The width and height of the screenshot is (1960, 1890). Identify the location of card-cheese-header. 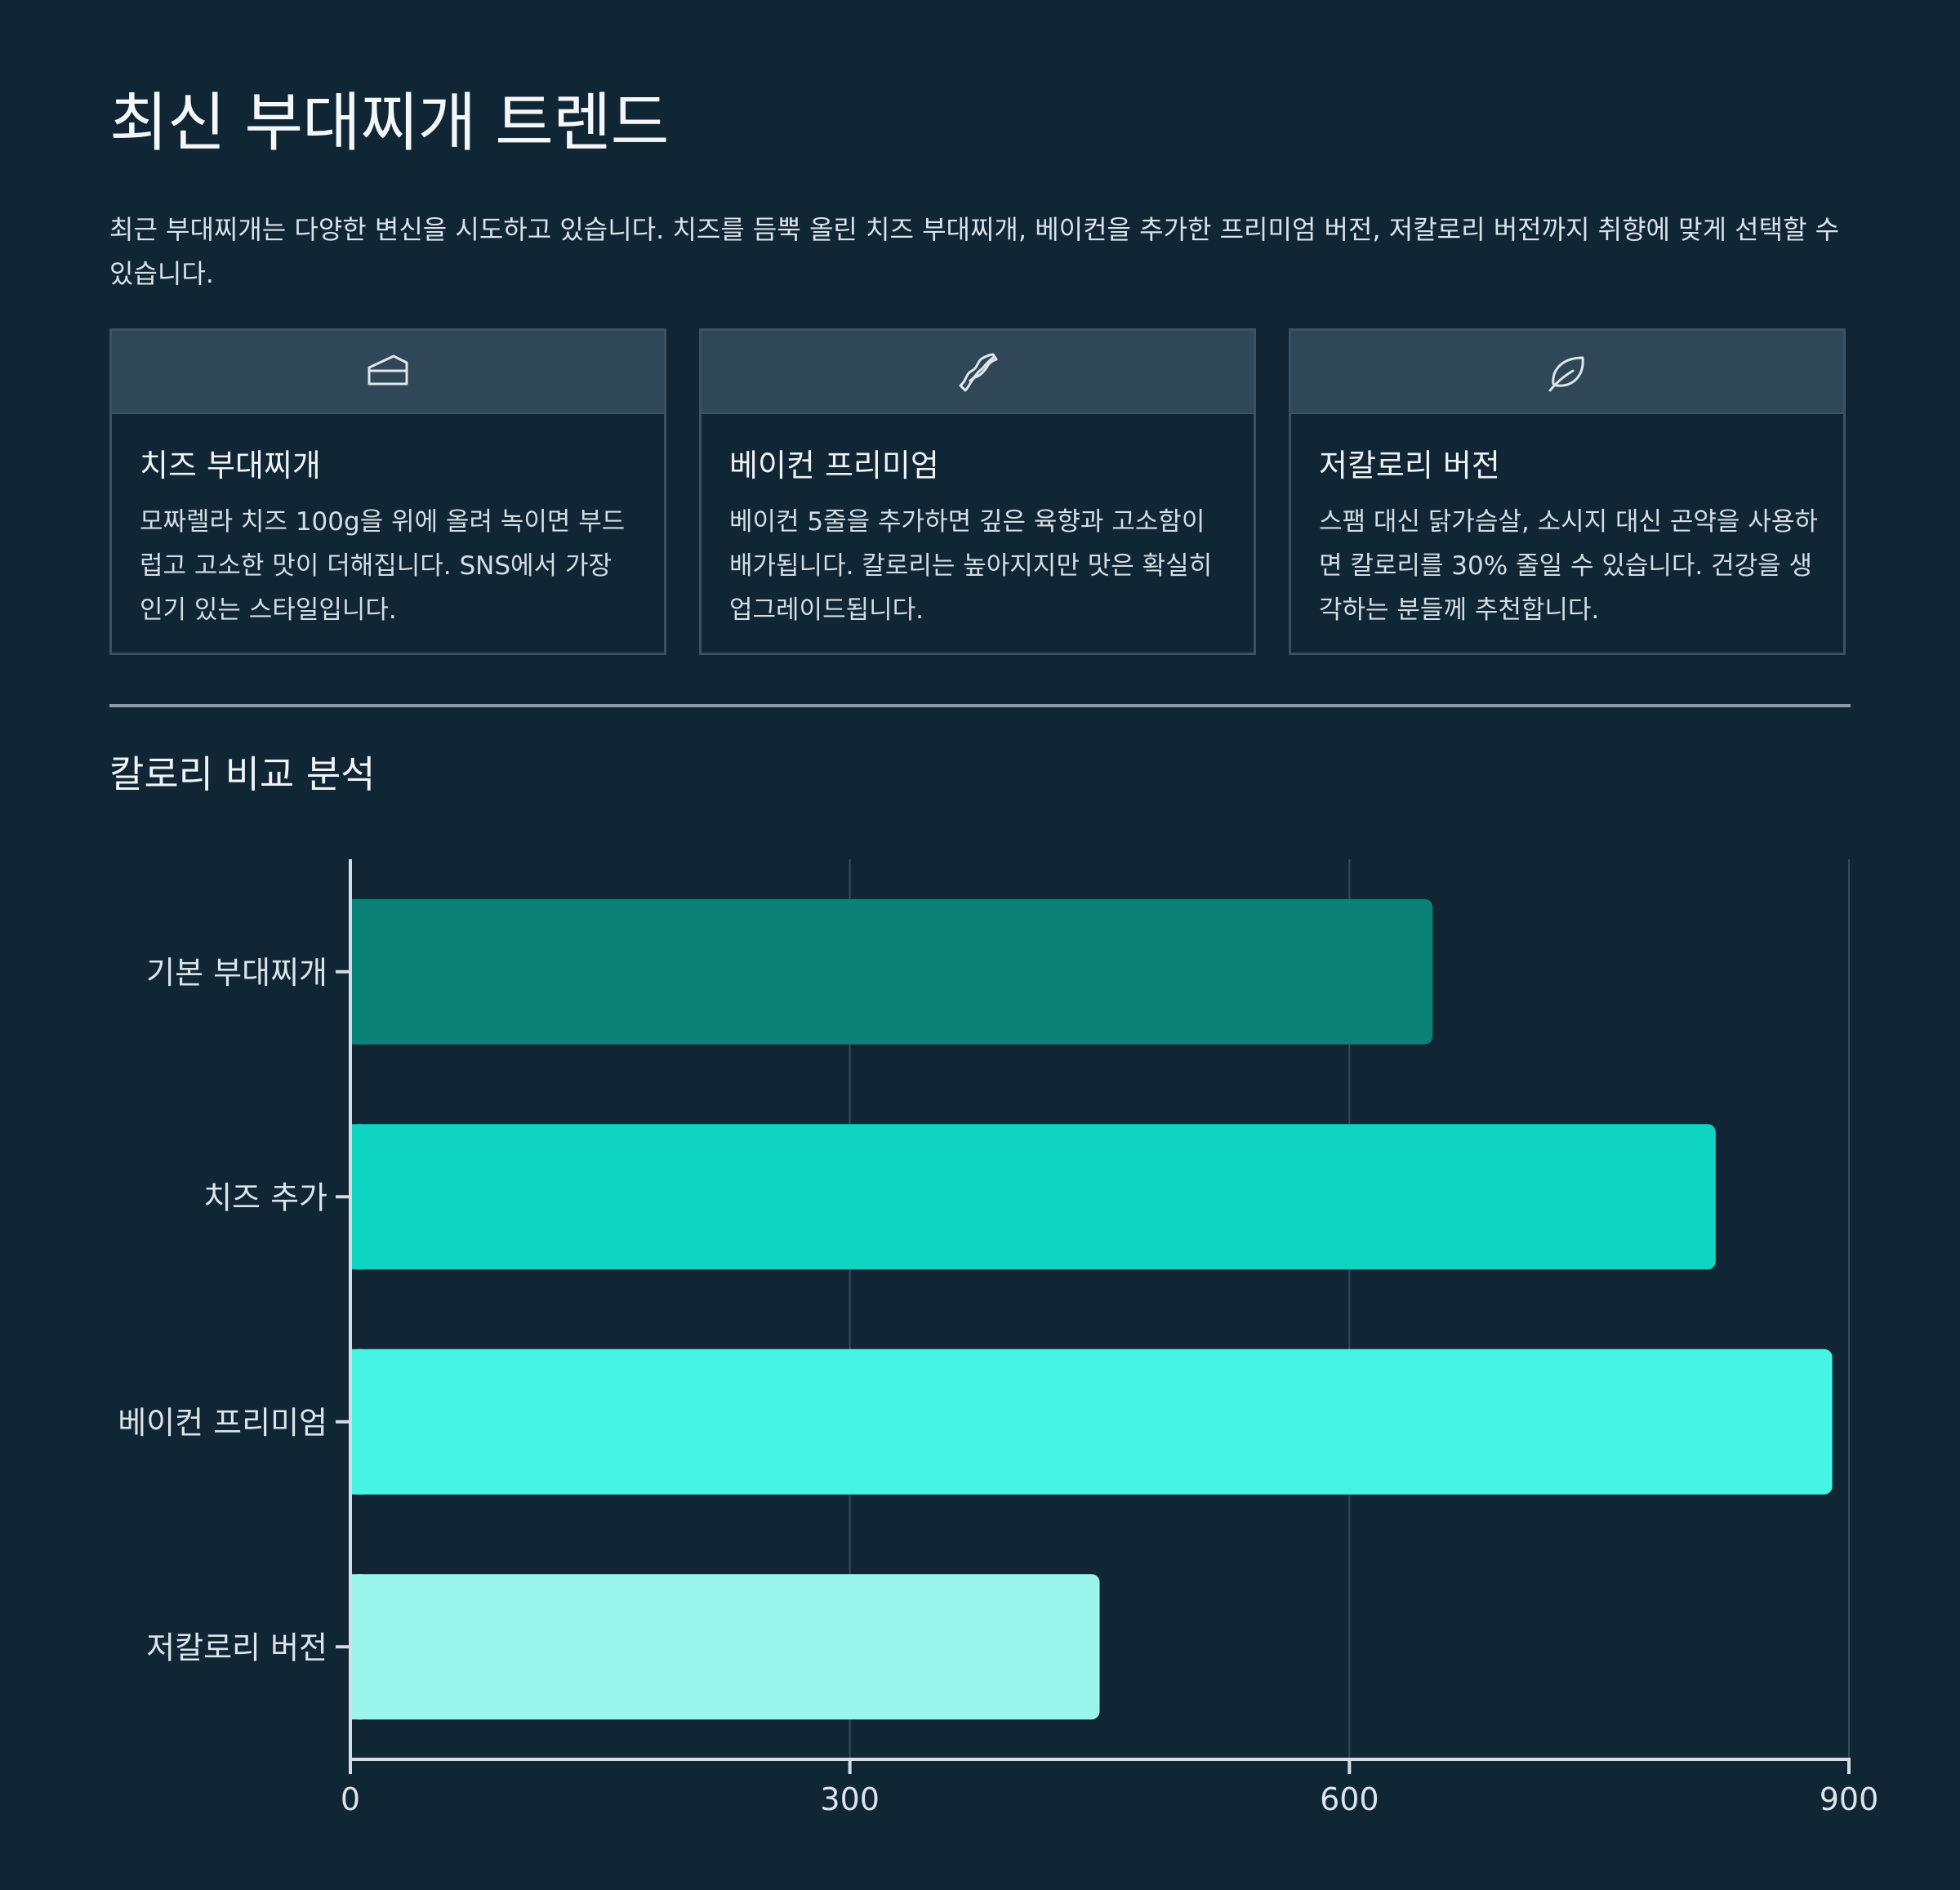
(388, 372).